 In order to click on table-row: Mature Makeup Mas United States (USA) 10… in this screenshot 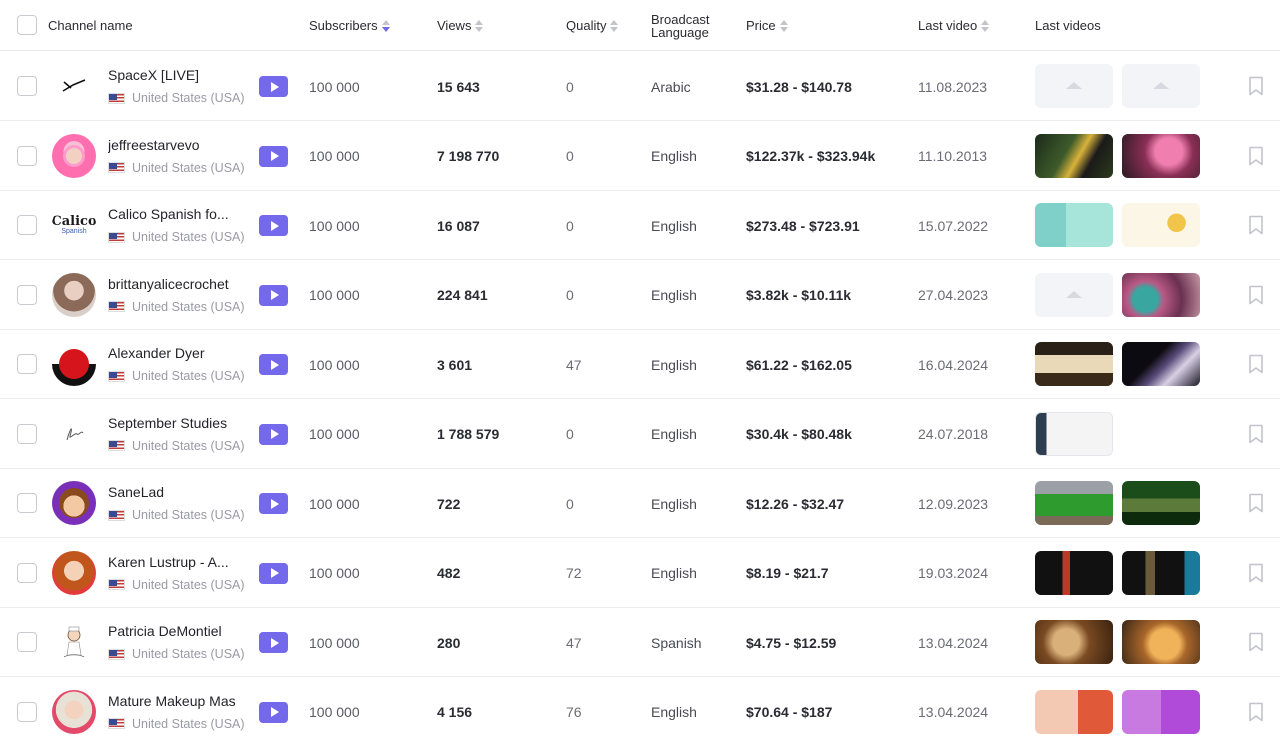, I will do `click(640, 711)`.